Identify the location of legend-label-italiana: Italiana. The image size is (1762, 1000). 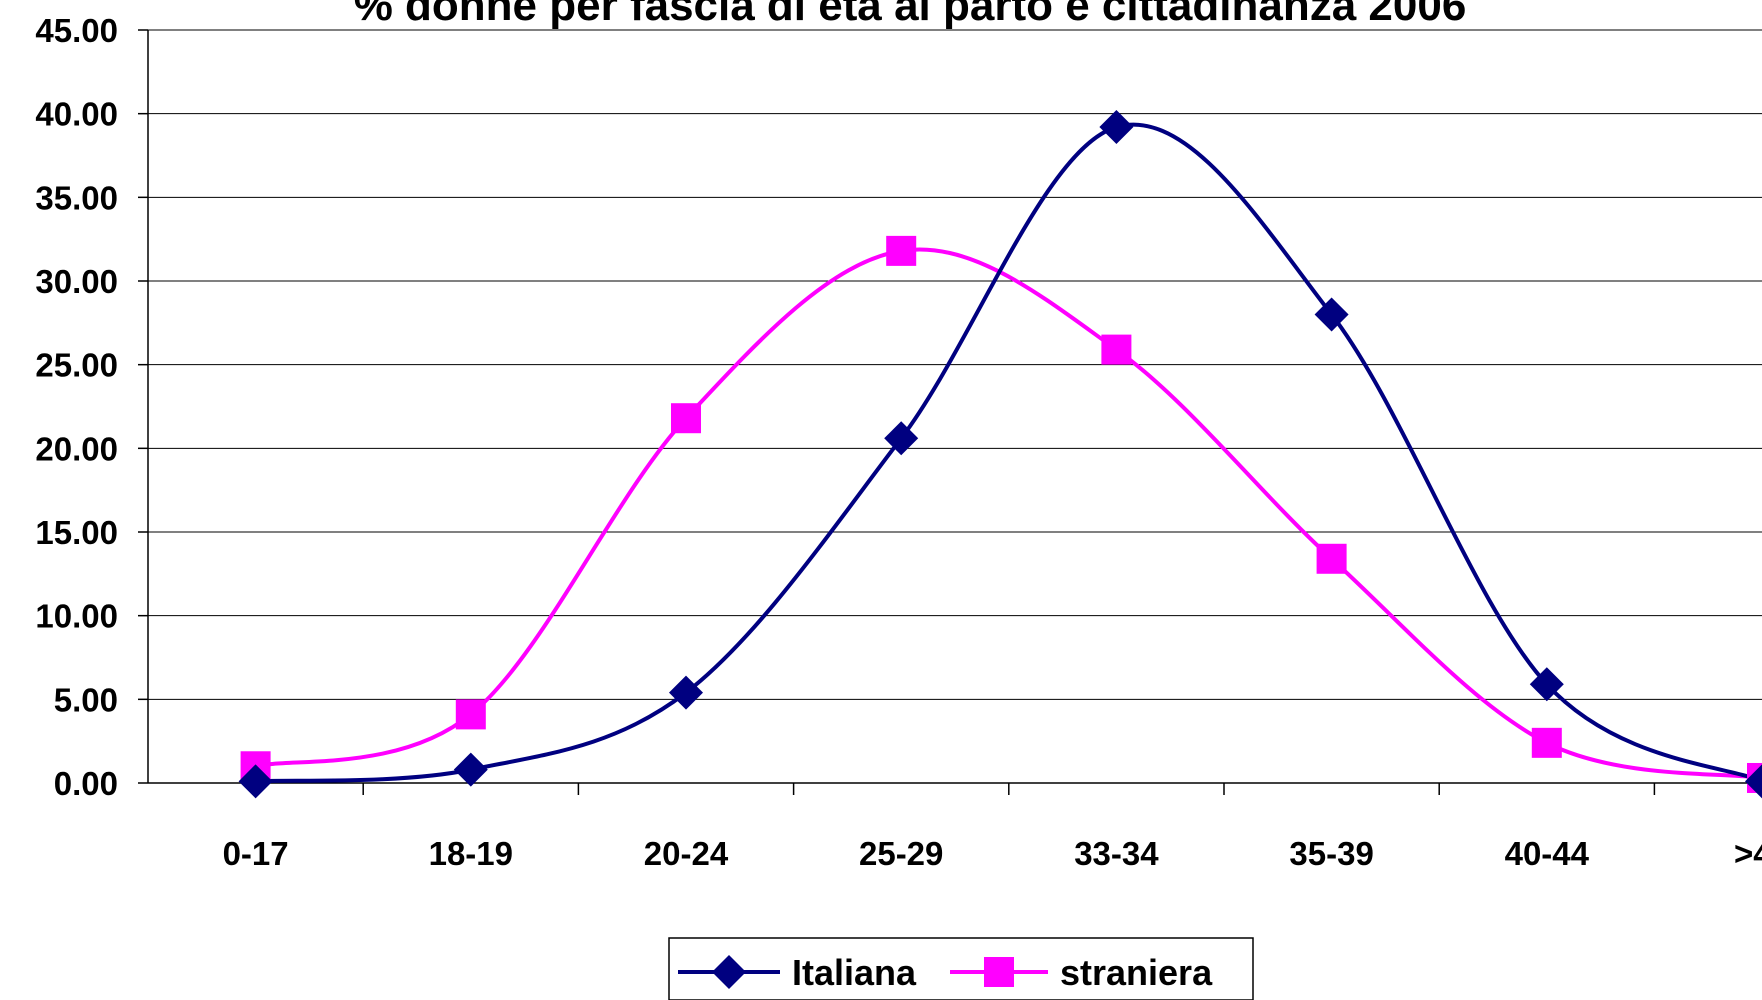
(854, 972).